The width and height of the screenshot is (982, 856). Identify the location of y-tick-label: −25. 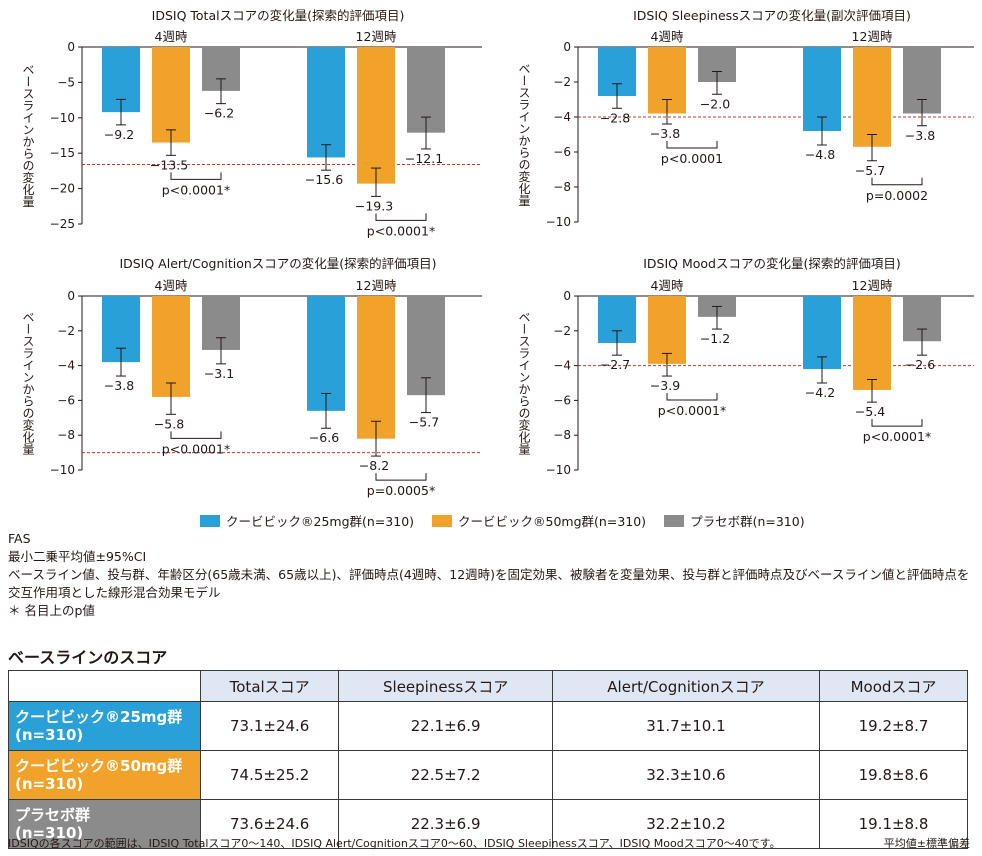
(62, 224).